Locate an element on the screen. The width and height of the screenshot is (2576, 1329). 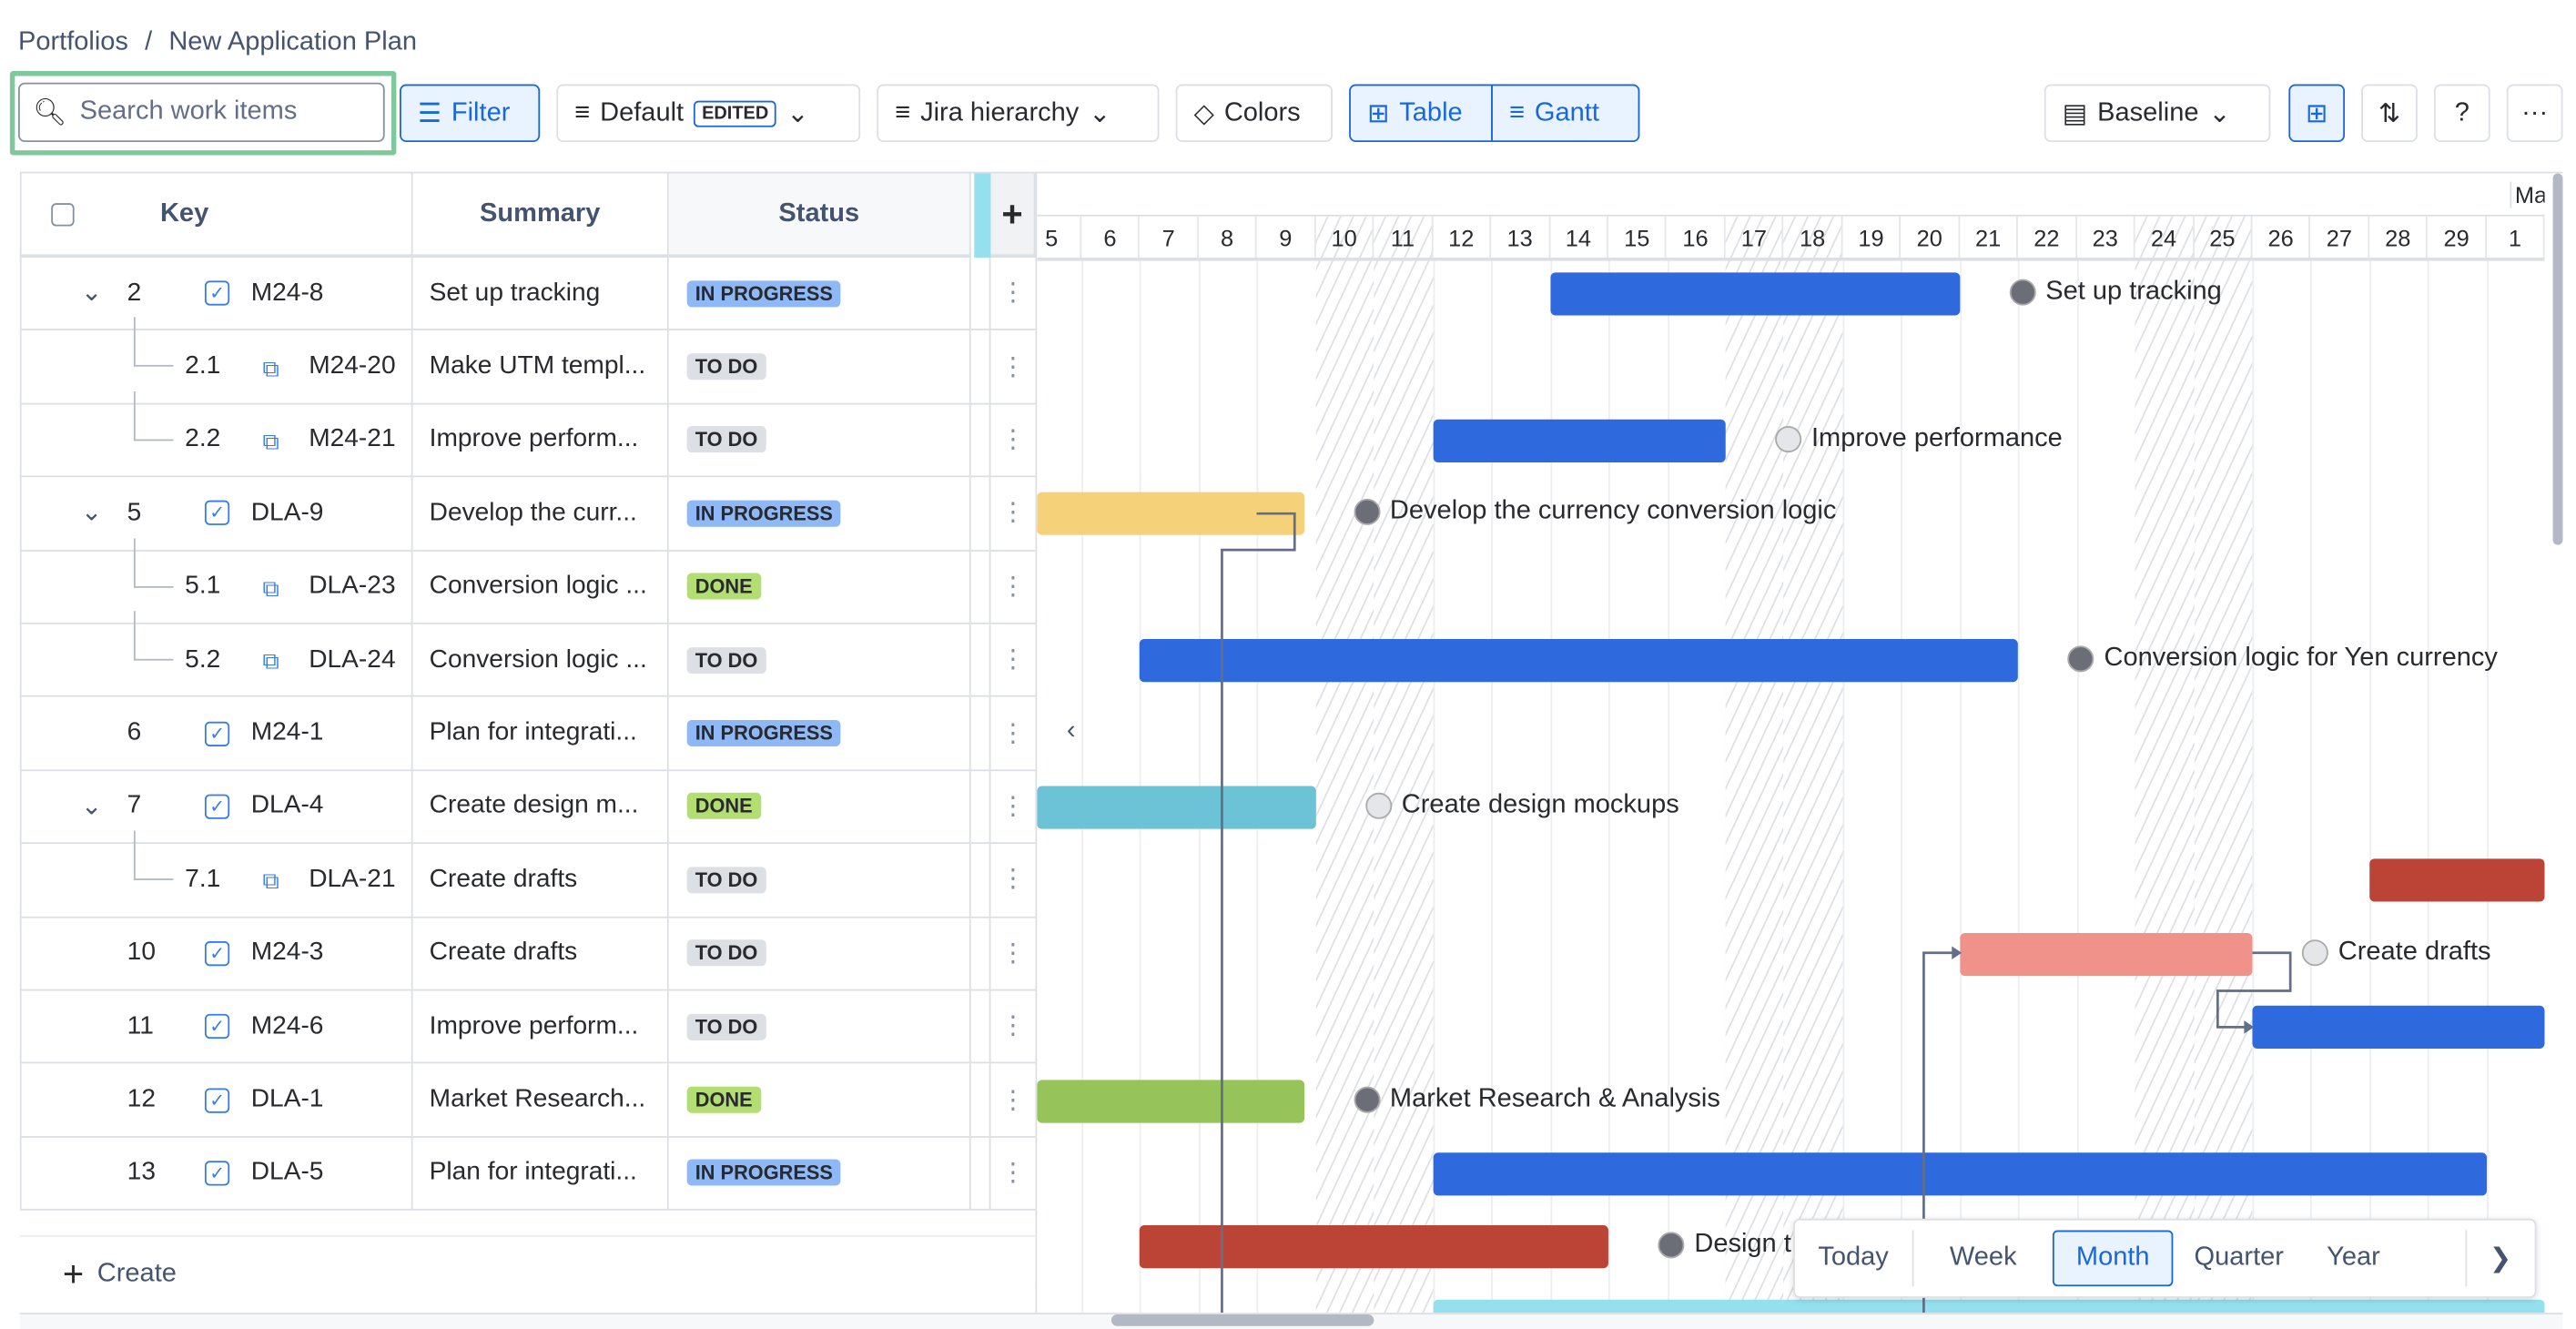
filter-button: ☰ Filter is located at coordinates (470, 113).